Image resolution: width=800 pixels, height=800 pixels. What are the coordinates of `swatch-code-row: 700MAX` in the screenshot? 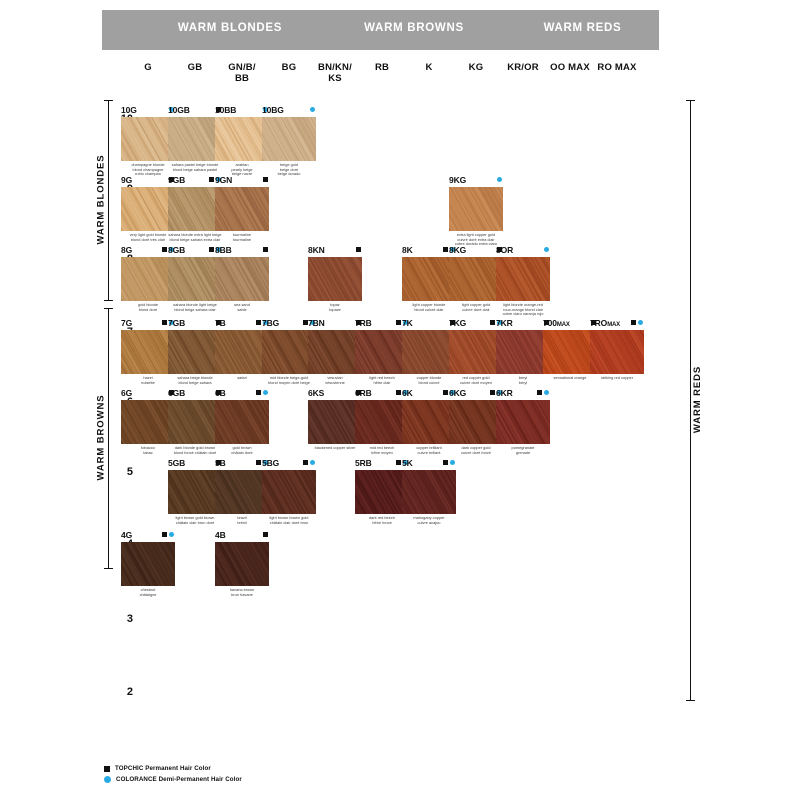 It's located at (570, 323).